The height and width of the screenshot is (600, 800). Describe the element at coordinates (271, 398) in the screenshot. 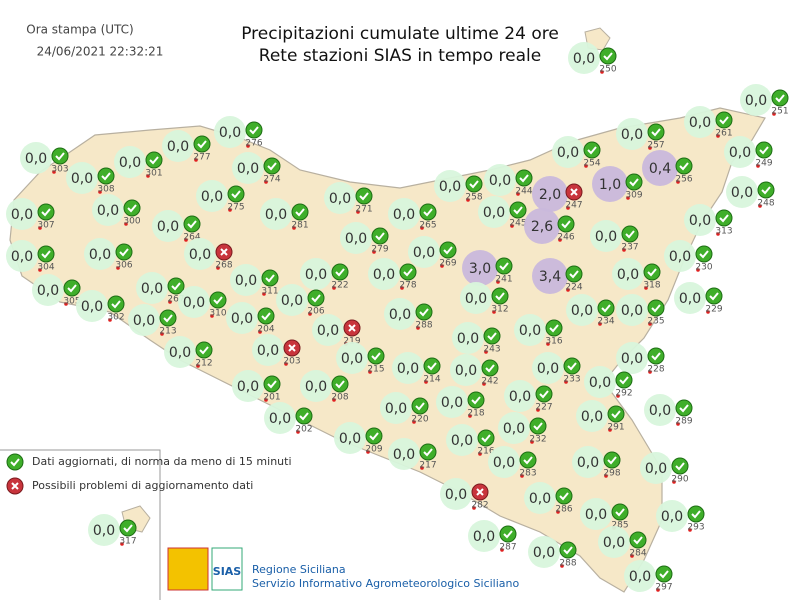

I see `station-id: 201` at that location.